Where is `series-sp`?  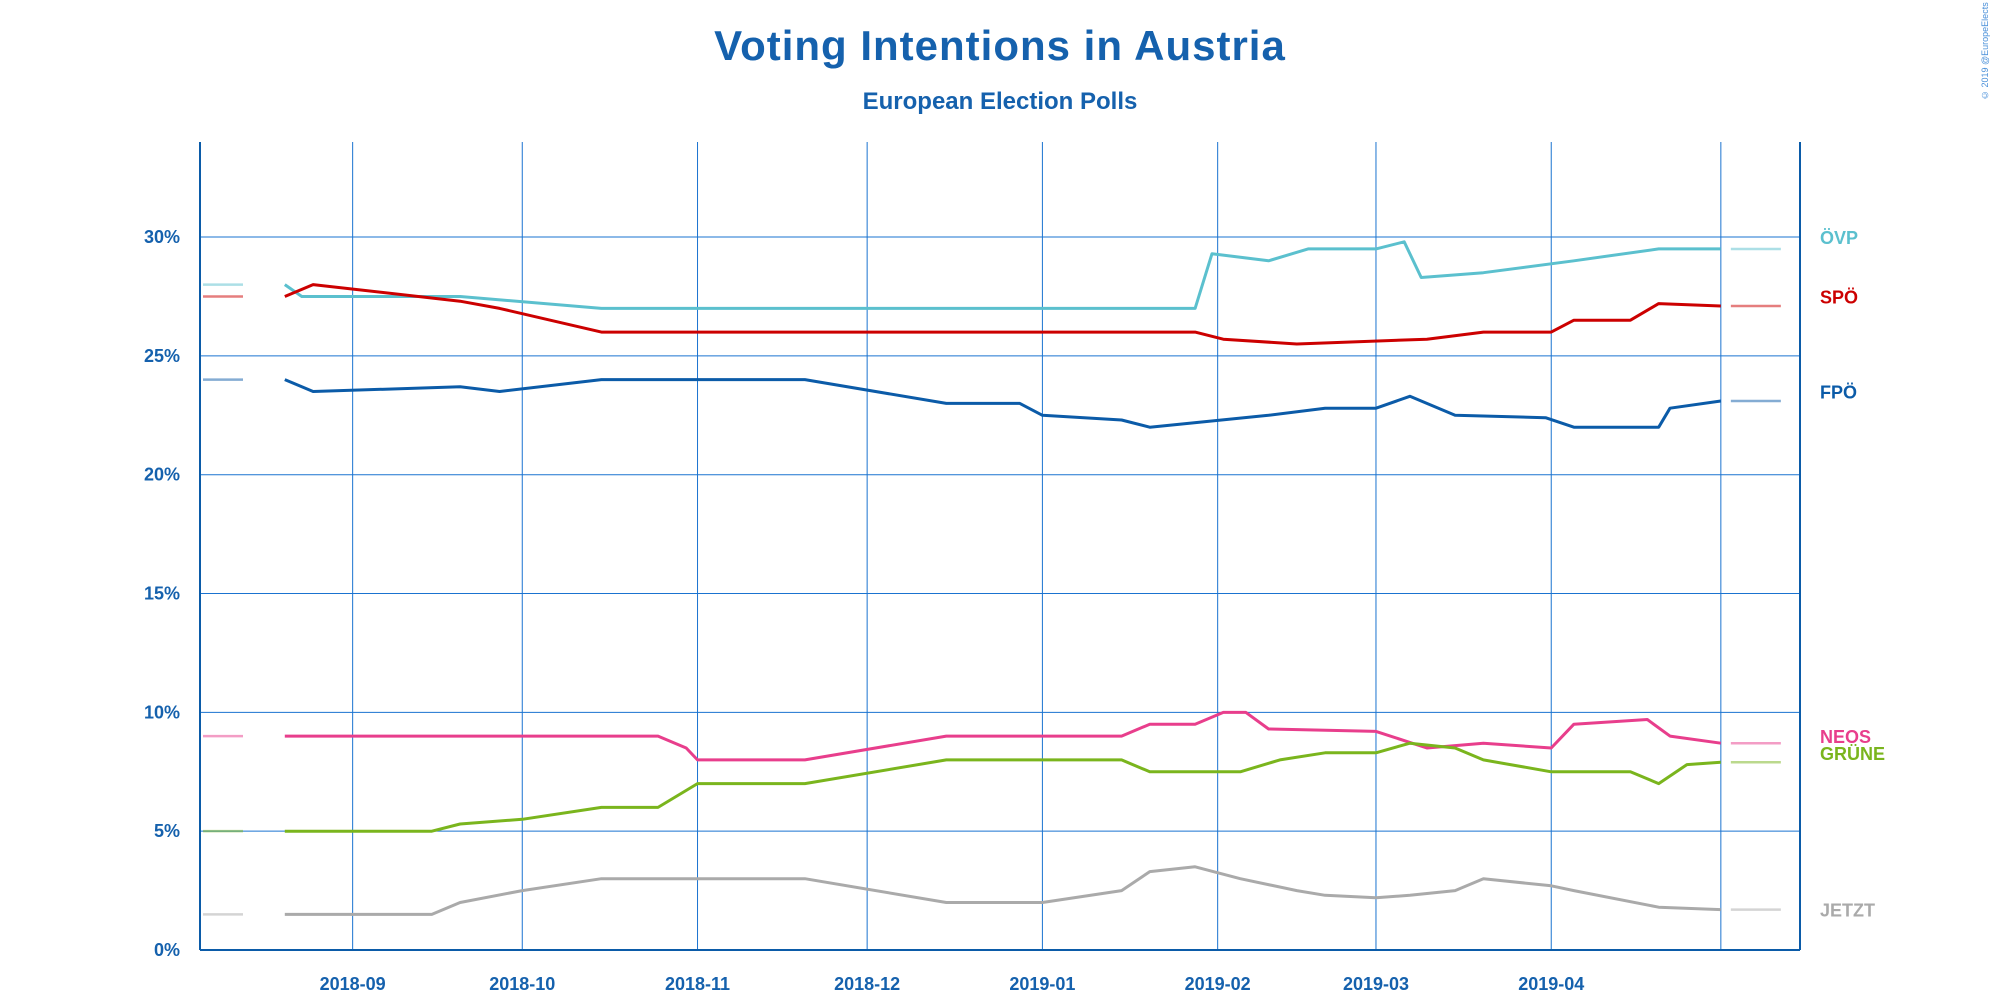 series-sp is located at coordinates (992, 314).